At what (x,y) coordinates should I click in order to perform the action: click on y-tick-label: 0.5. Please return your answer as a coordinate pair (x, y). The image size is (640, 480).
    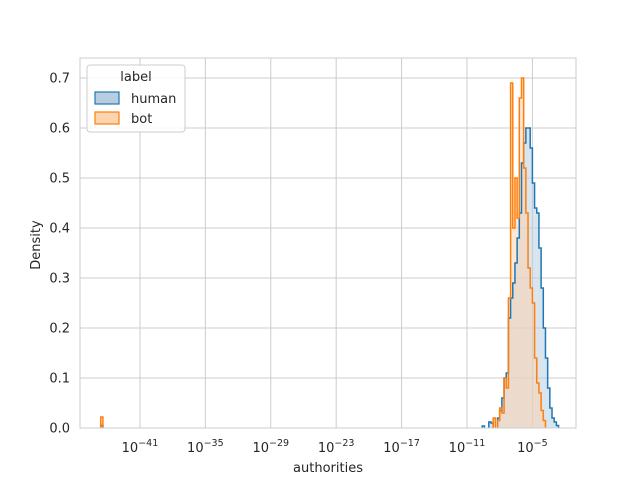
    Looking at the image, I should click on (59, 179).